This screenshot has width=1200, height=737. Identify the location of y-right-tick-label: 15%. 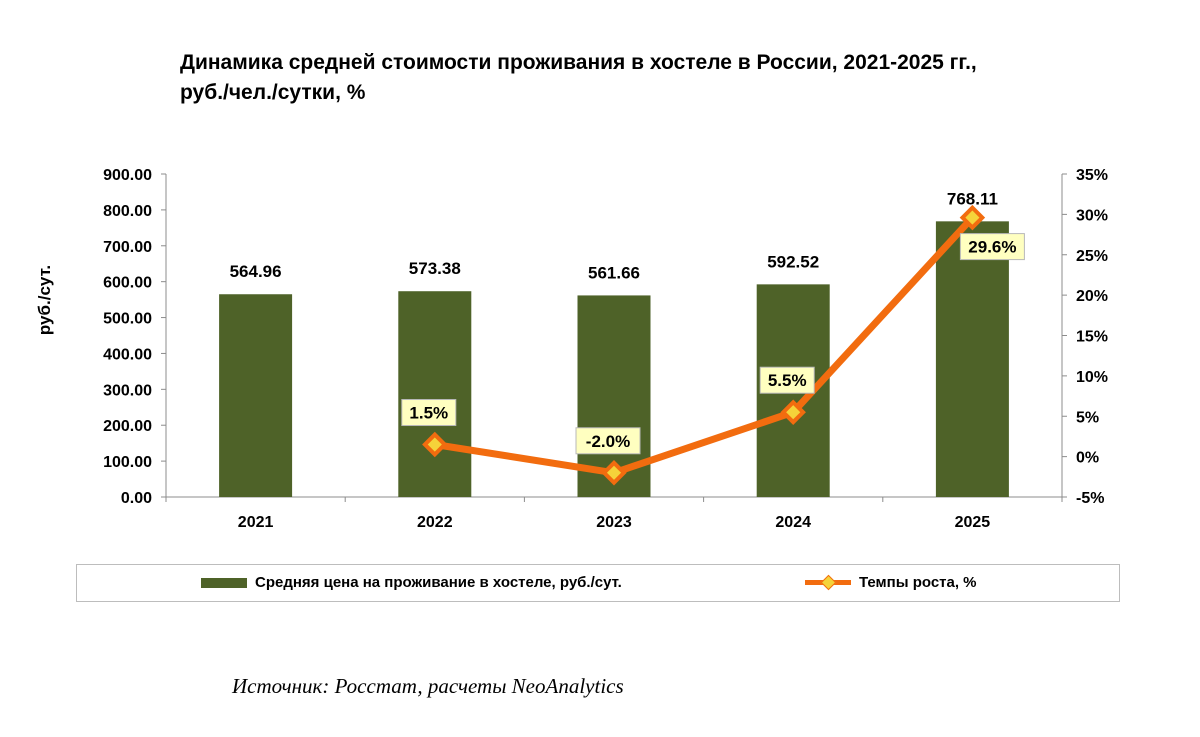
(1092, 337).